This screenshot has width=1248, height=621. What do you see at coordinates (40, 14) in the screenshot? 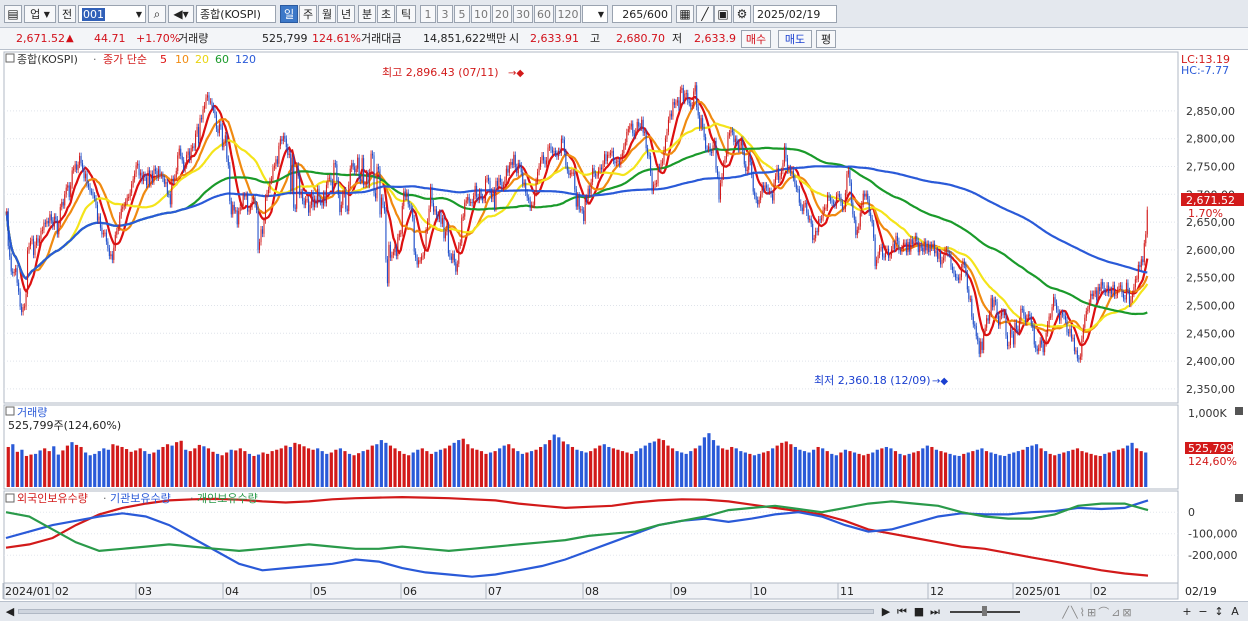
I see `market-type-select: 업 ▼` at bounding box center [40, 14].